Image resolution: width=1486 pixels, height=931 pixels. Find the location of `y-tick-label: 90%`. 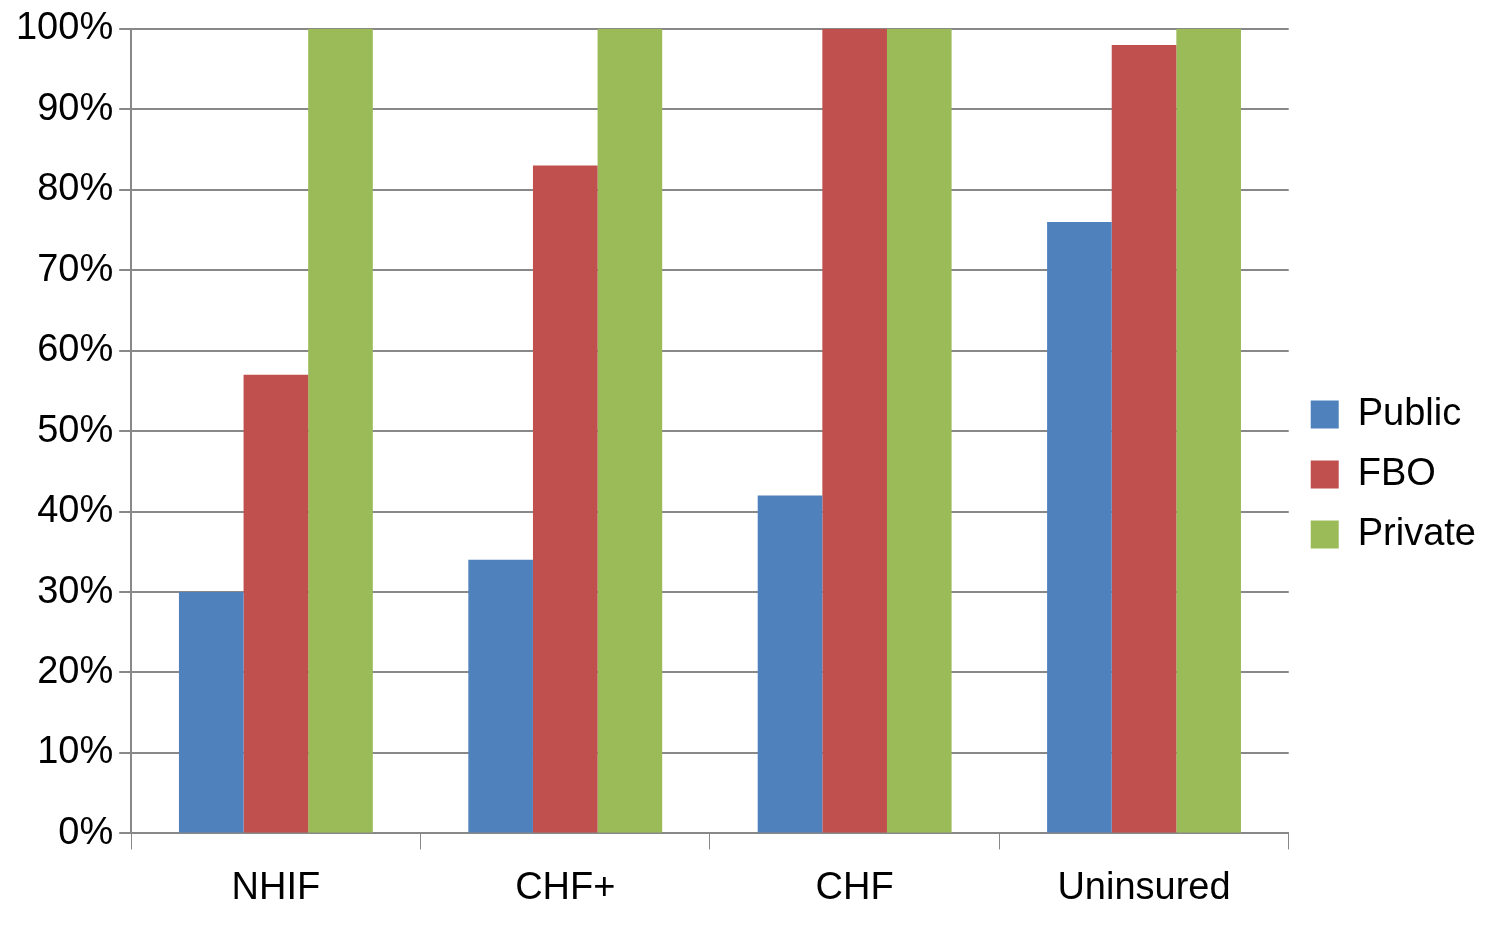

y-tick-label: 90% is located at coordinates (75, 106).